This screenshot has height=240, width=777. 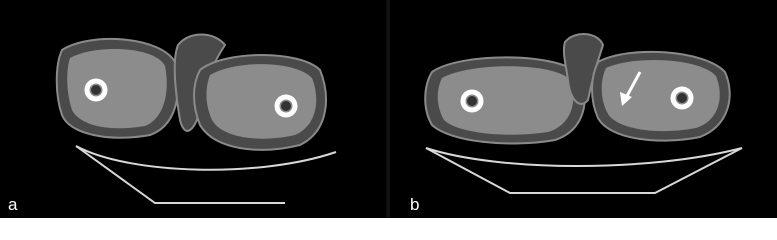 What do you see at coordinates (583, 69) in the screenshot?
I see `soft-tissue` at bounding box center [583, 69].